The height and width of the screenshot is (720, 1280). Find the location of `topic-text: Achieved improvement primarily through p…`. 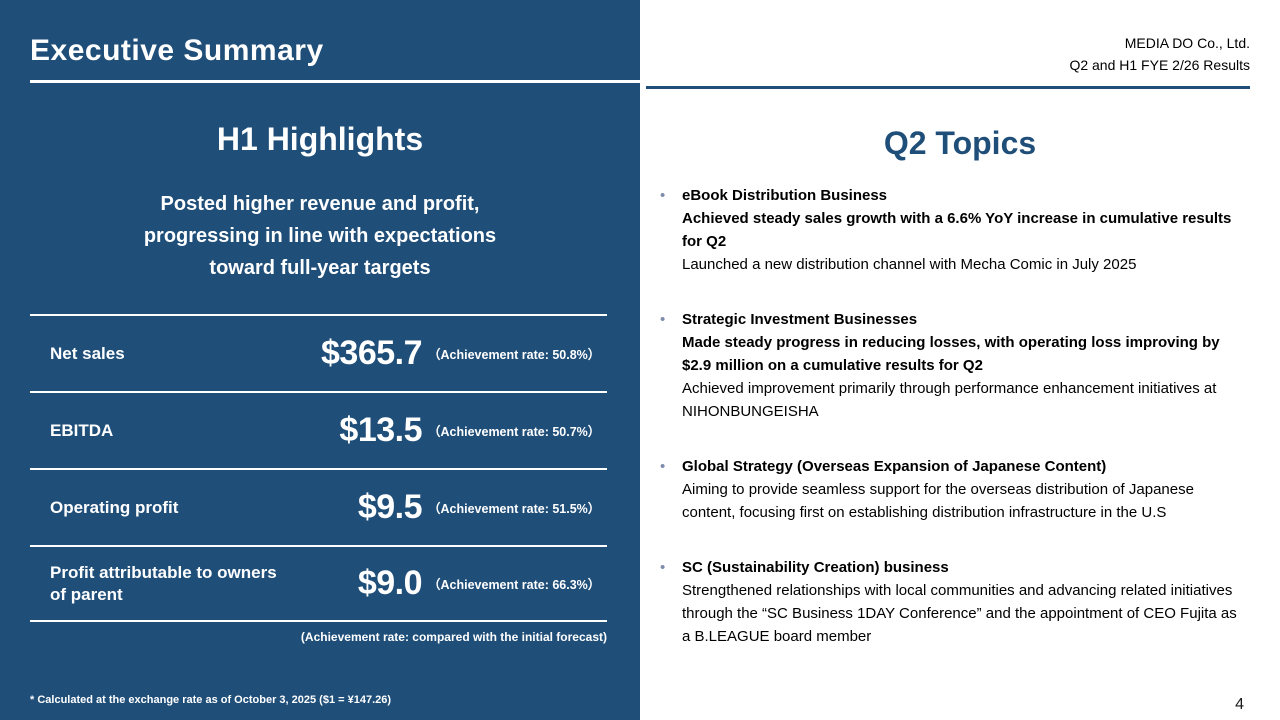

topic-text: Achieved improvement primarily through p… is located at coordinates (949, 400).